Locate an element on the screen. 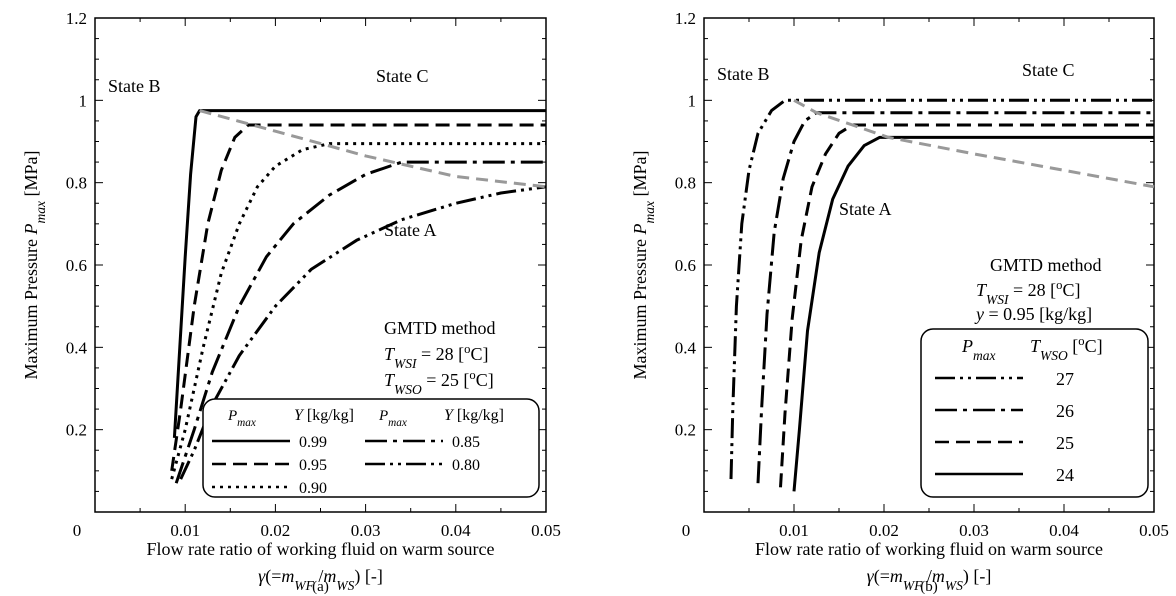  legend-label: 0.90 is located at coordinates (313, 488).